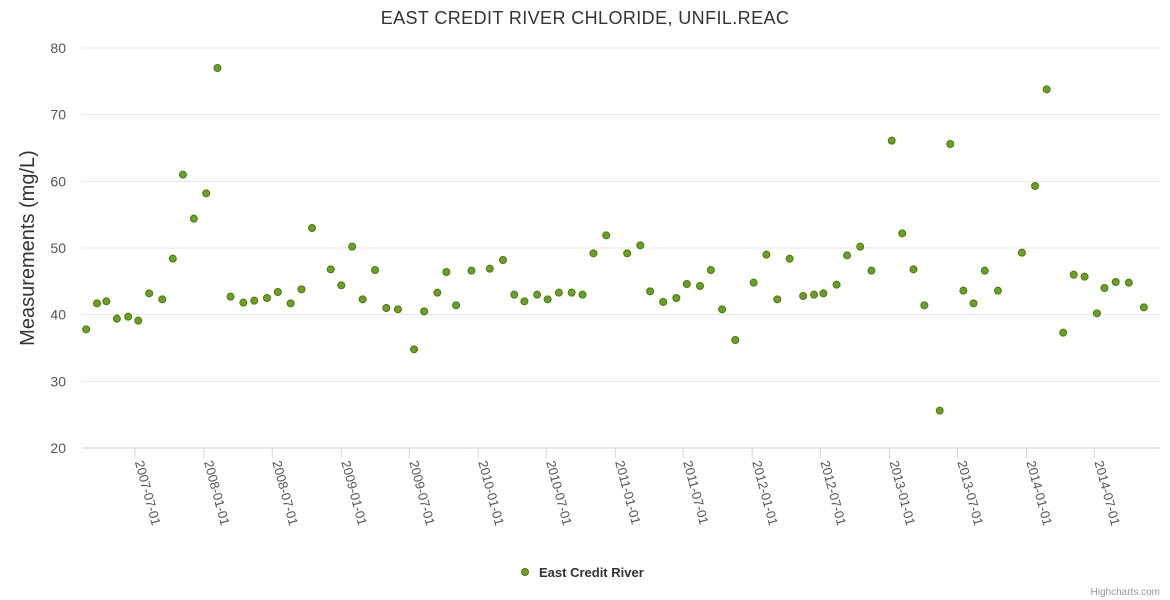 The width and height of the screenshot is (1170, 600). What do you see at coordinates (354, 493) in the screenshot?
I see `x-tick-label: 2009-01-01` at bounding box center [354, 493].